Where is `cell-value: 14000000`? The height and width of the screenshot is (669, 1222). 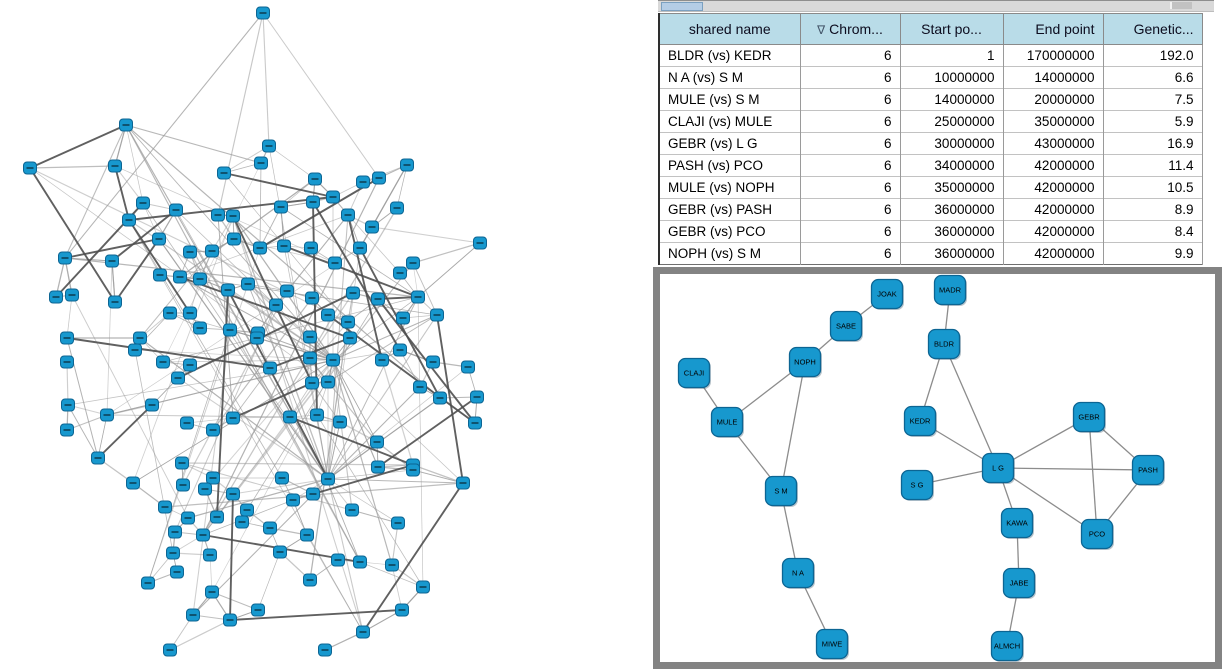 cell-value: 14000000 is located at coordinates (1053, 77).